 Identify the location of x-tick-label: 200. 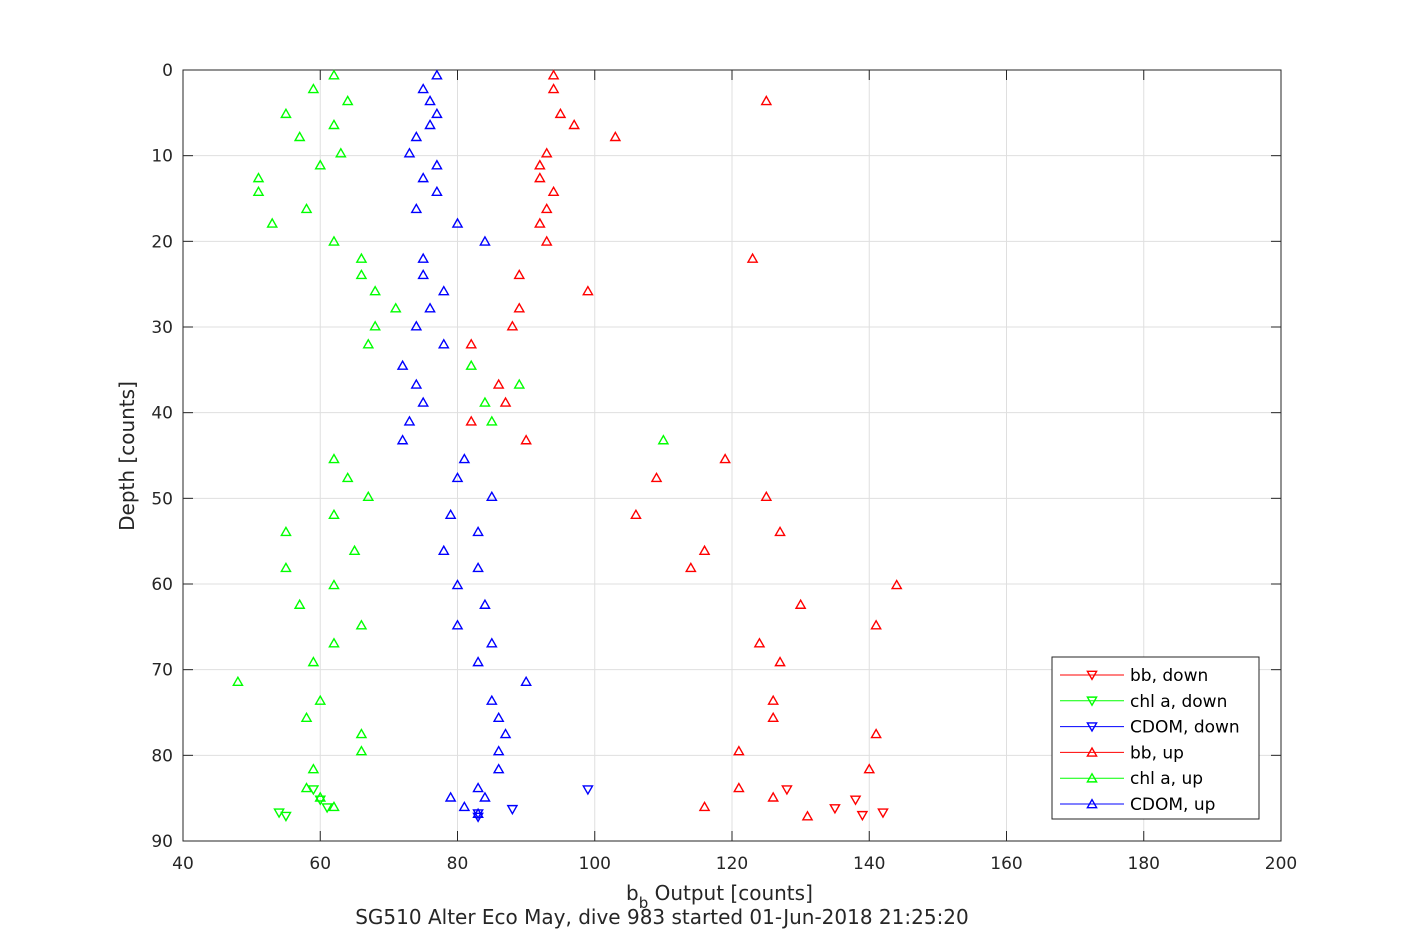
(1281, 864).